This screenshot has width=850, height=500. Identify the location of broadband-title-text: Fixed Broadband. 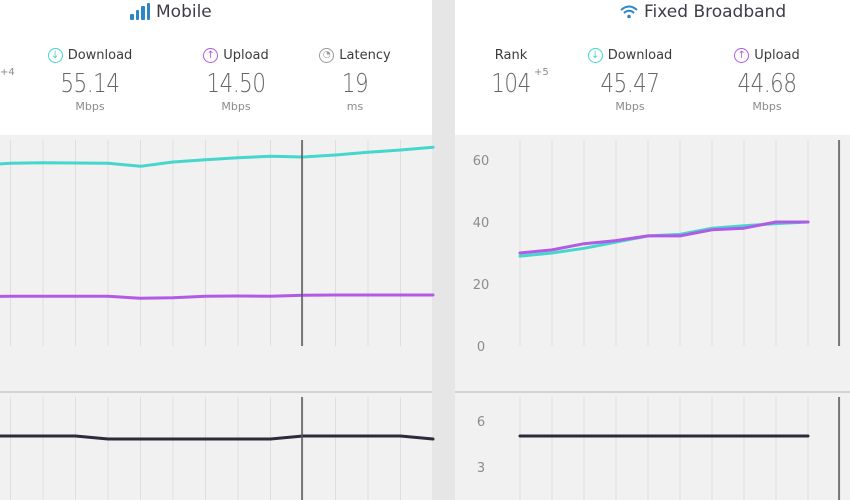
(715, 12).